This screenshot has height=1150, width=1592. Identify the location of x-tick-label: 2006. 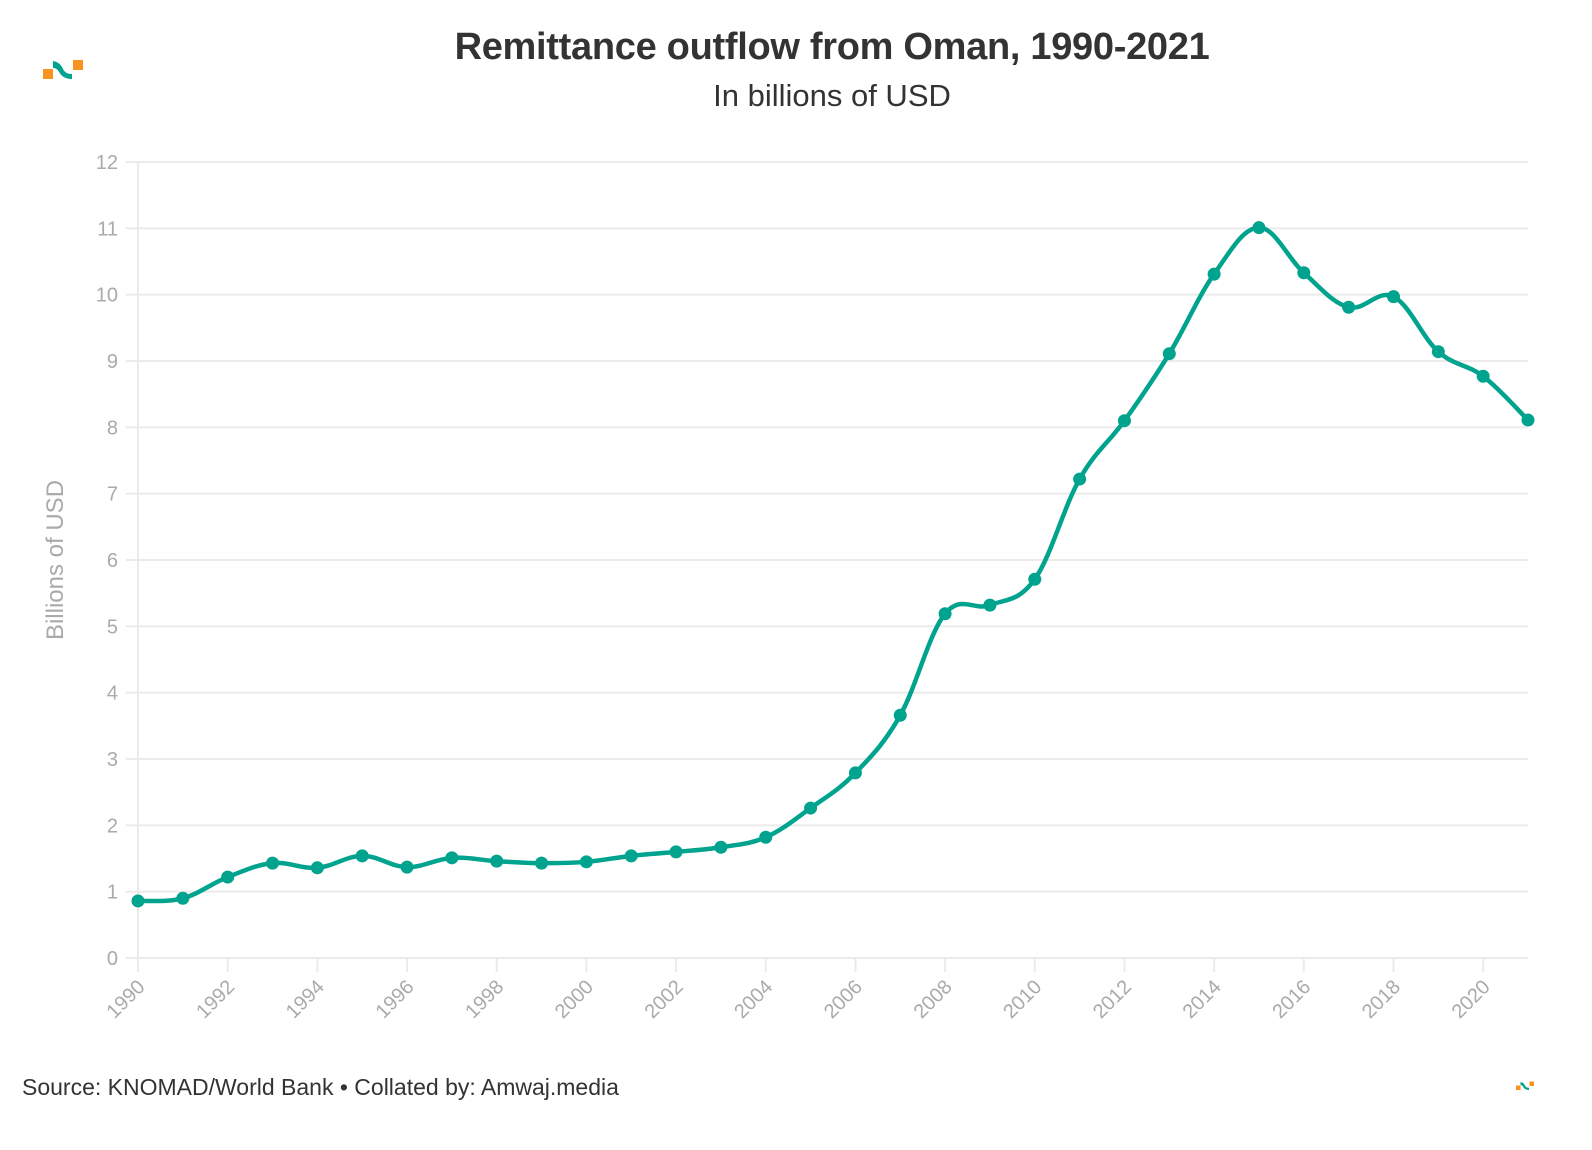
(843, 999).